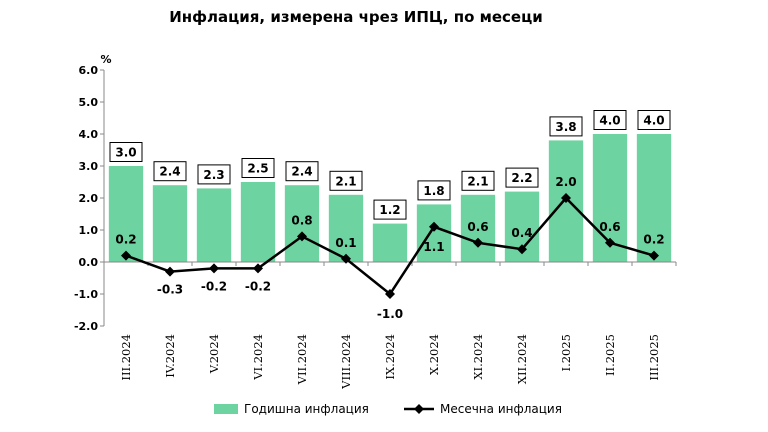 This screenshot has height=432, width=768. What do you see at coordinates (214, 354) in the screenshot?
I see `x-category-label: V.2024` at bounding box center [214, 354].